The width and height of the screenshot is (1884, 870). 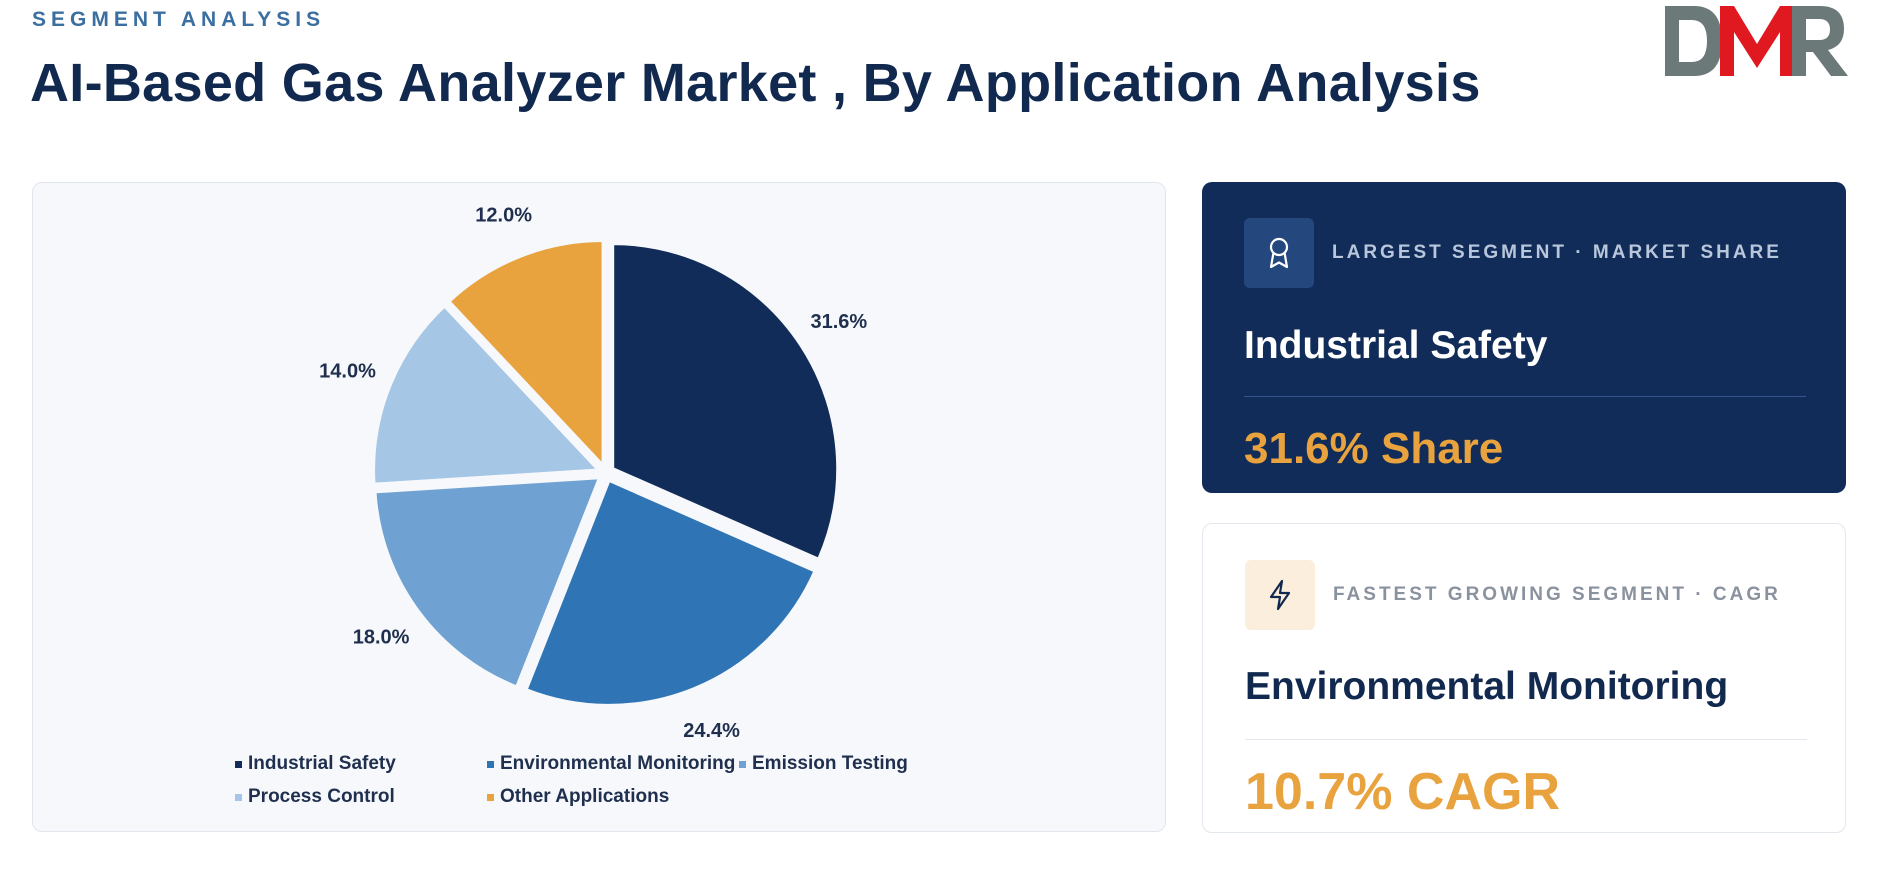 I want to click on legend-item: Emission Testing, so click(x=823, y=764).